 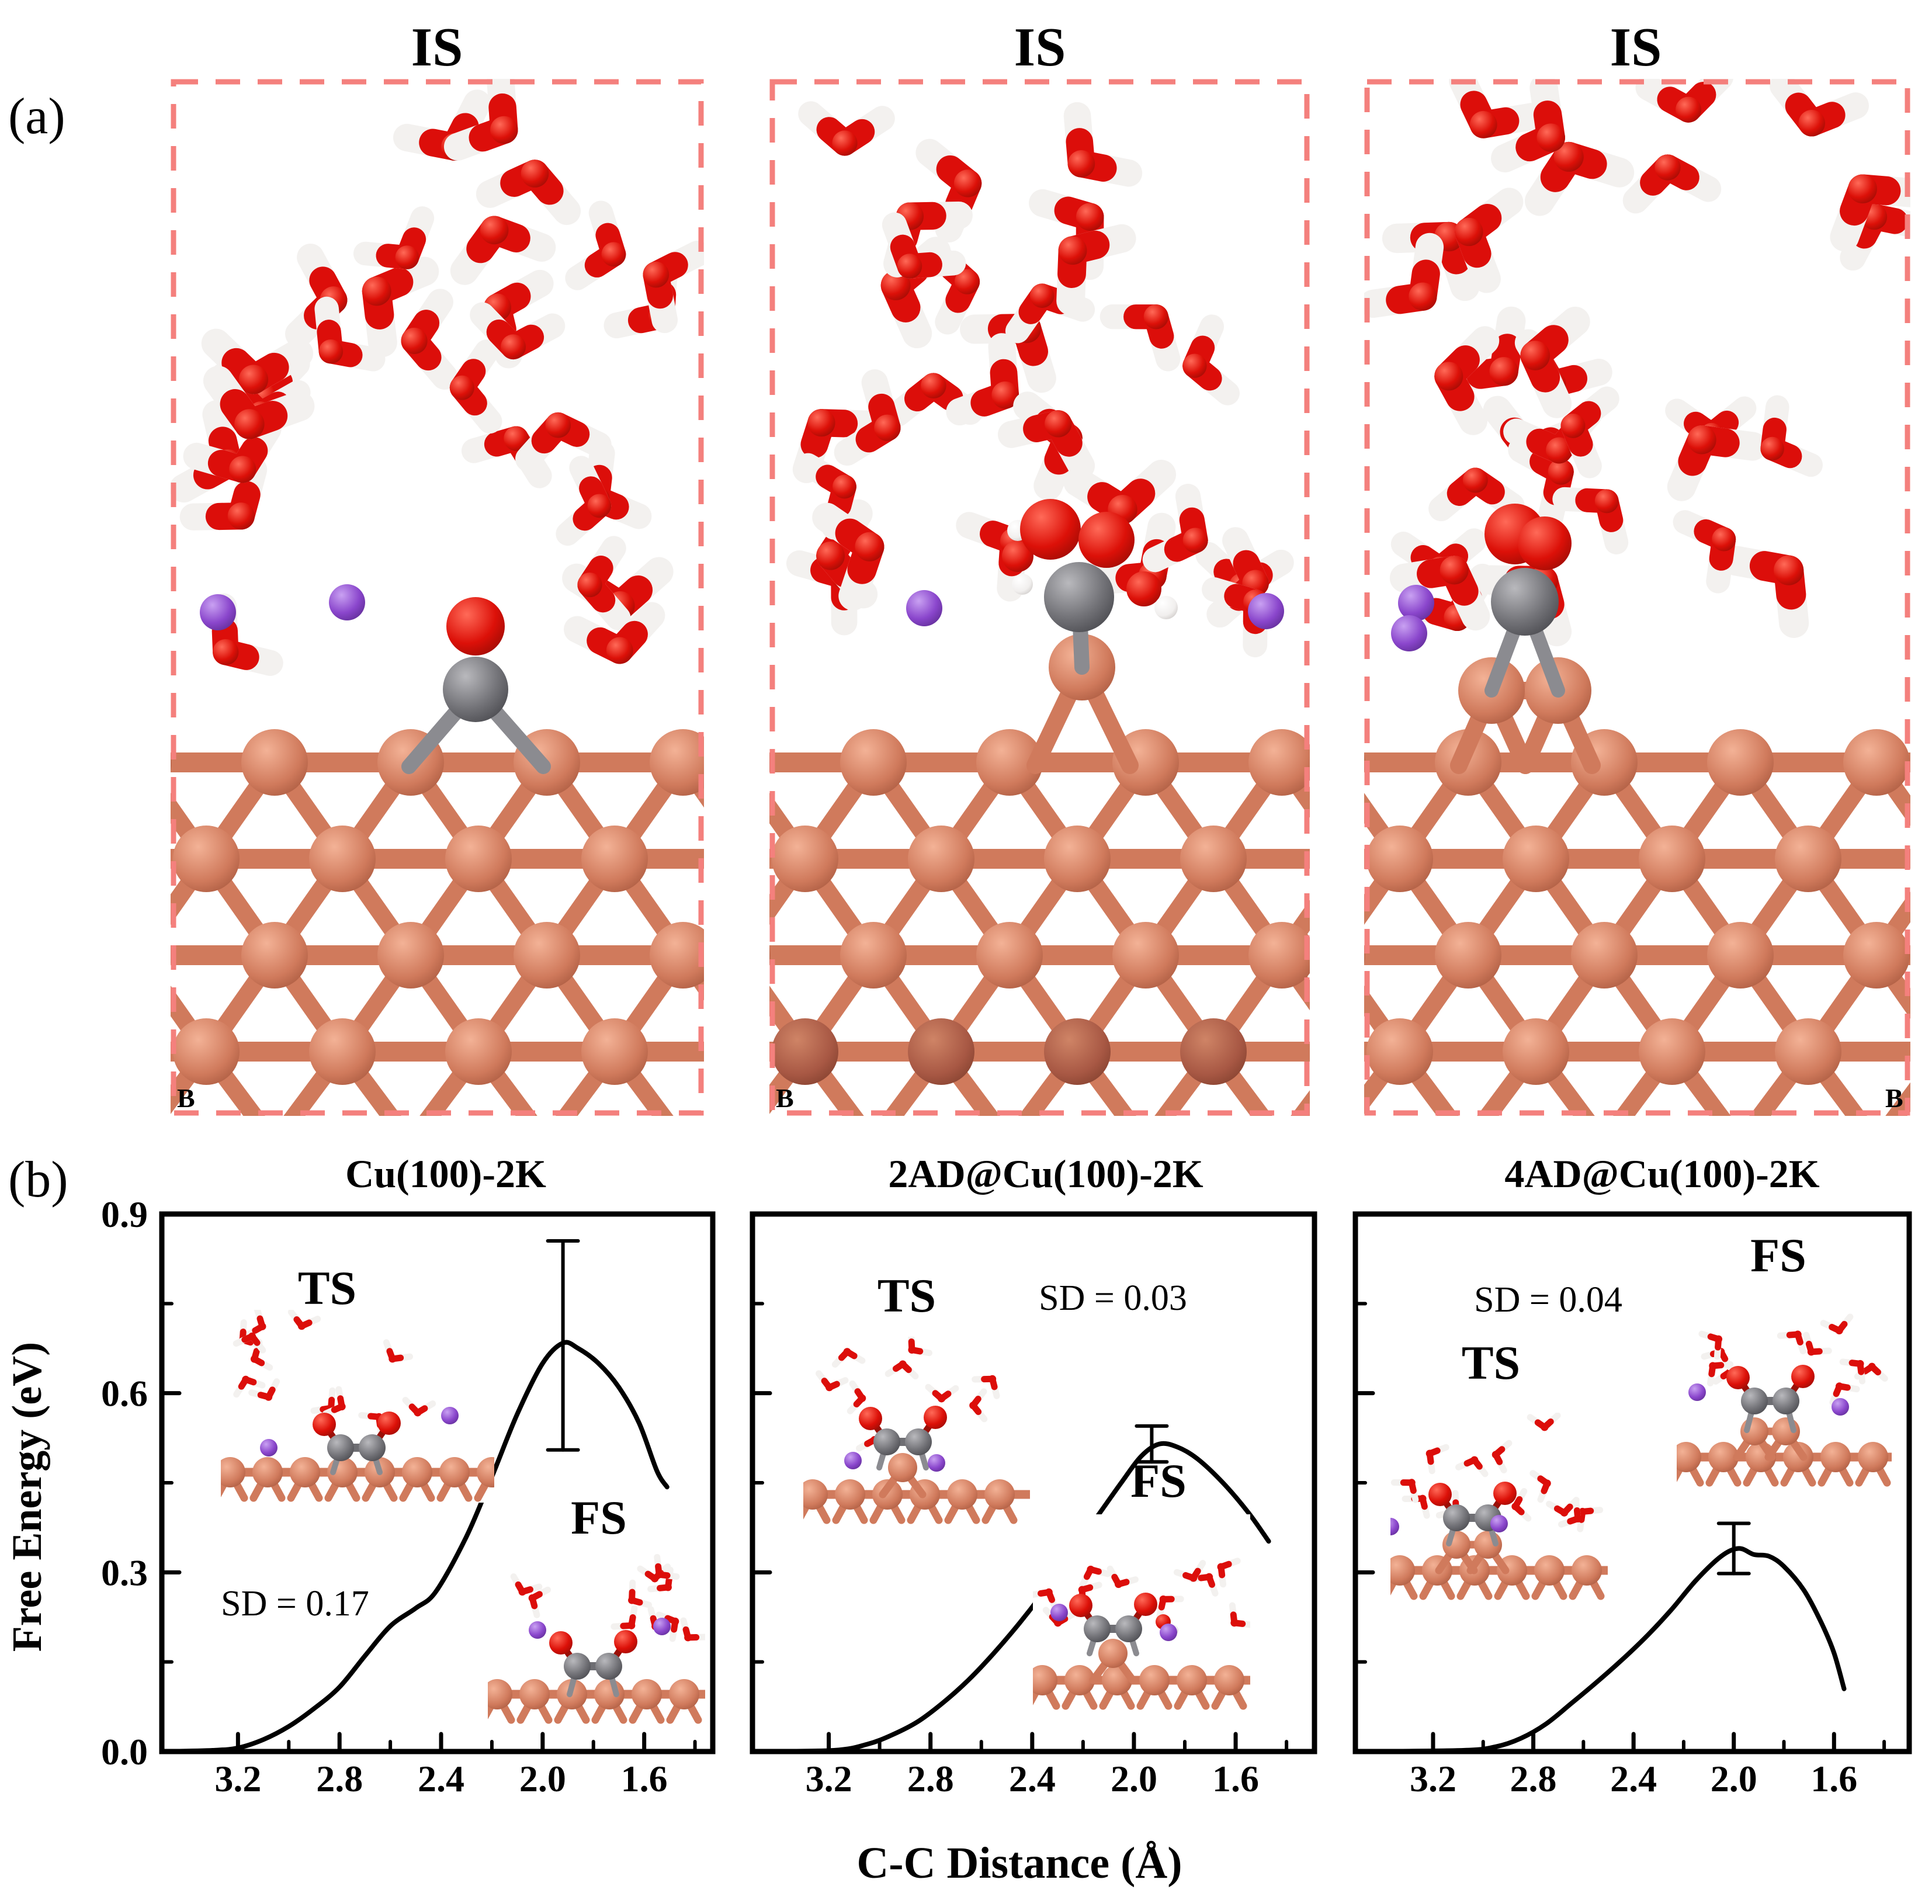 I want to click on adsorbate-molecule, so click(x=1090, y=636).